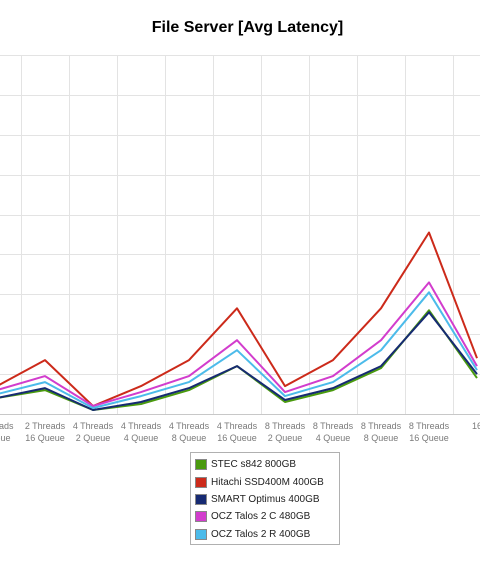  I want to click on x-tick-label: 4 Threads 8 Queue, so click(189, 432).